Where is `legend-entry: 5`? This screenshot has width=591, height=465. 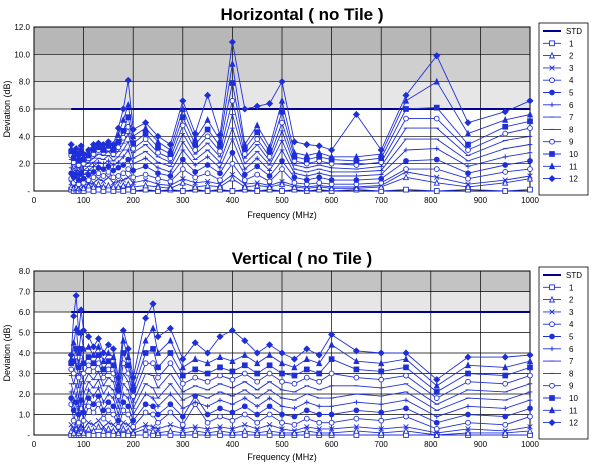
legend-entry: 5 is located at coordinates (571, 93).